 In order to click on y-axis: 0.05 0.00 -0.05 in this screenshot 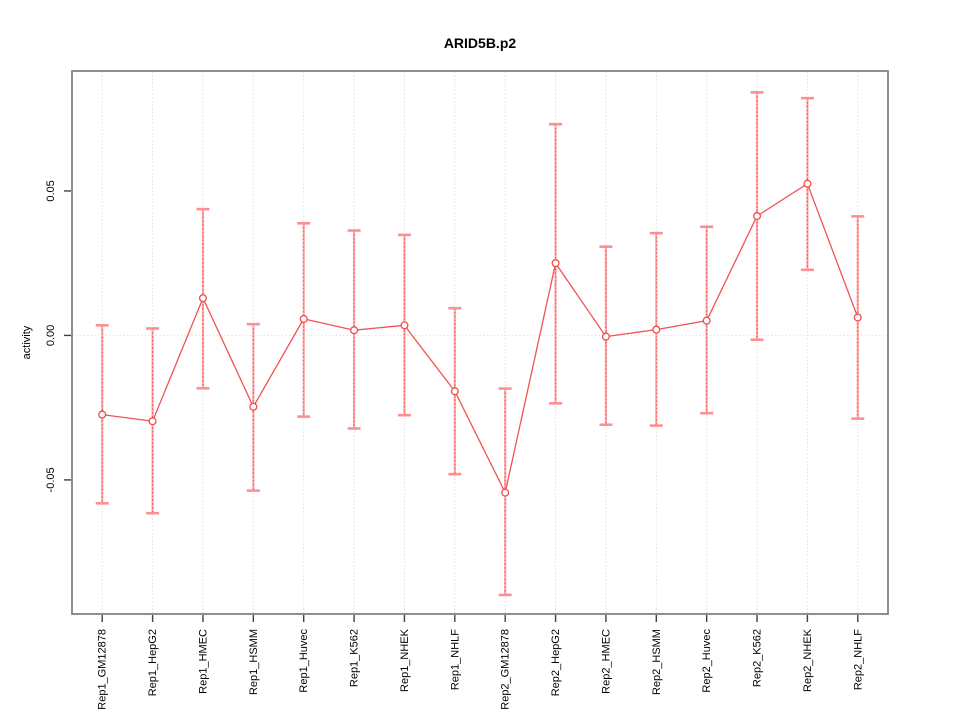, I will do `click(58, 336)`.